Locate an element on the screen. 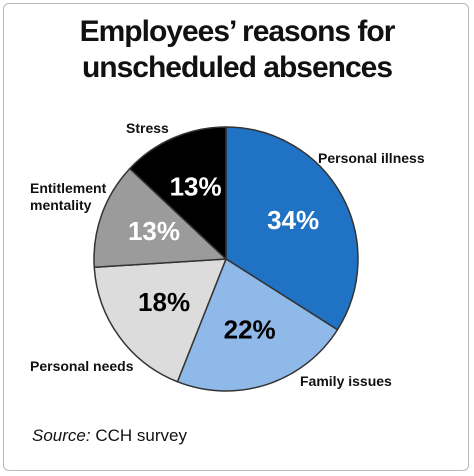 This screenshot has width=474, height=476. value-label: 18% is located at coordinates (164, 302).